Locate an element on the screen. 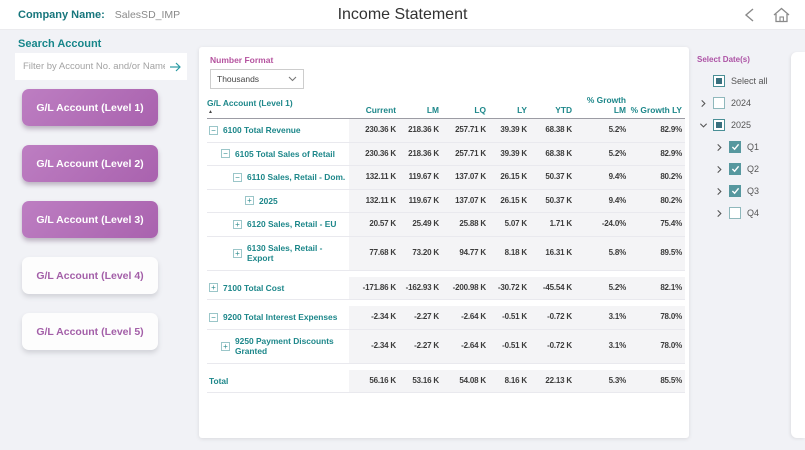  collapsed-side-pane is located at coordinates (798, 245).